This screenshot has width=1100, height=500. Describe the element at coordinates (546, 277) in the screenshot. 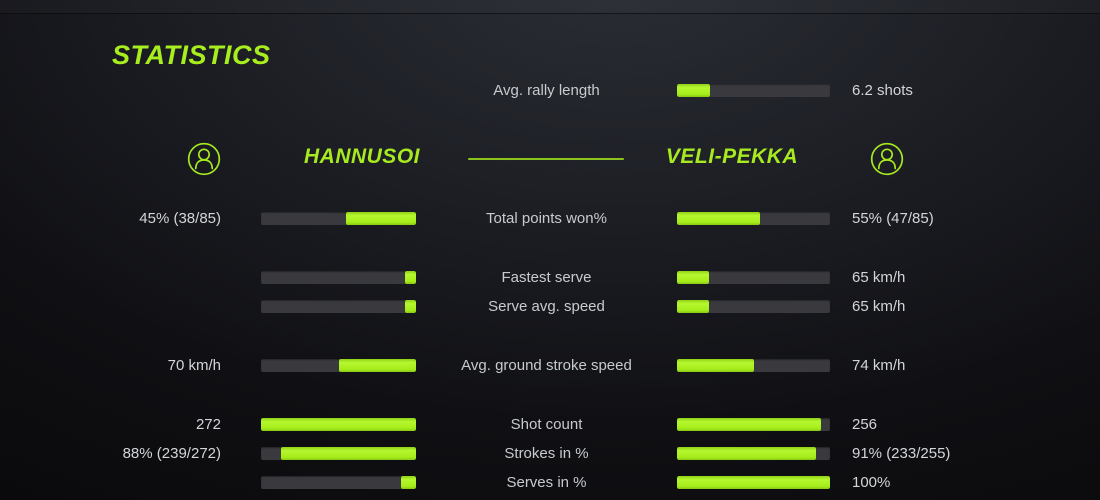

I see `stat-label: Fastest serve` at that location.